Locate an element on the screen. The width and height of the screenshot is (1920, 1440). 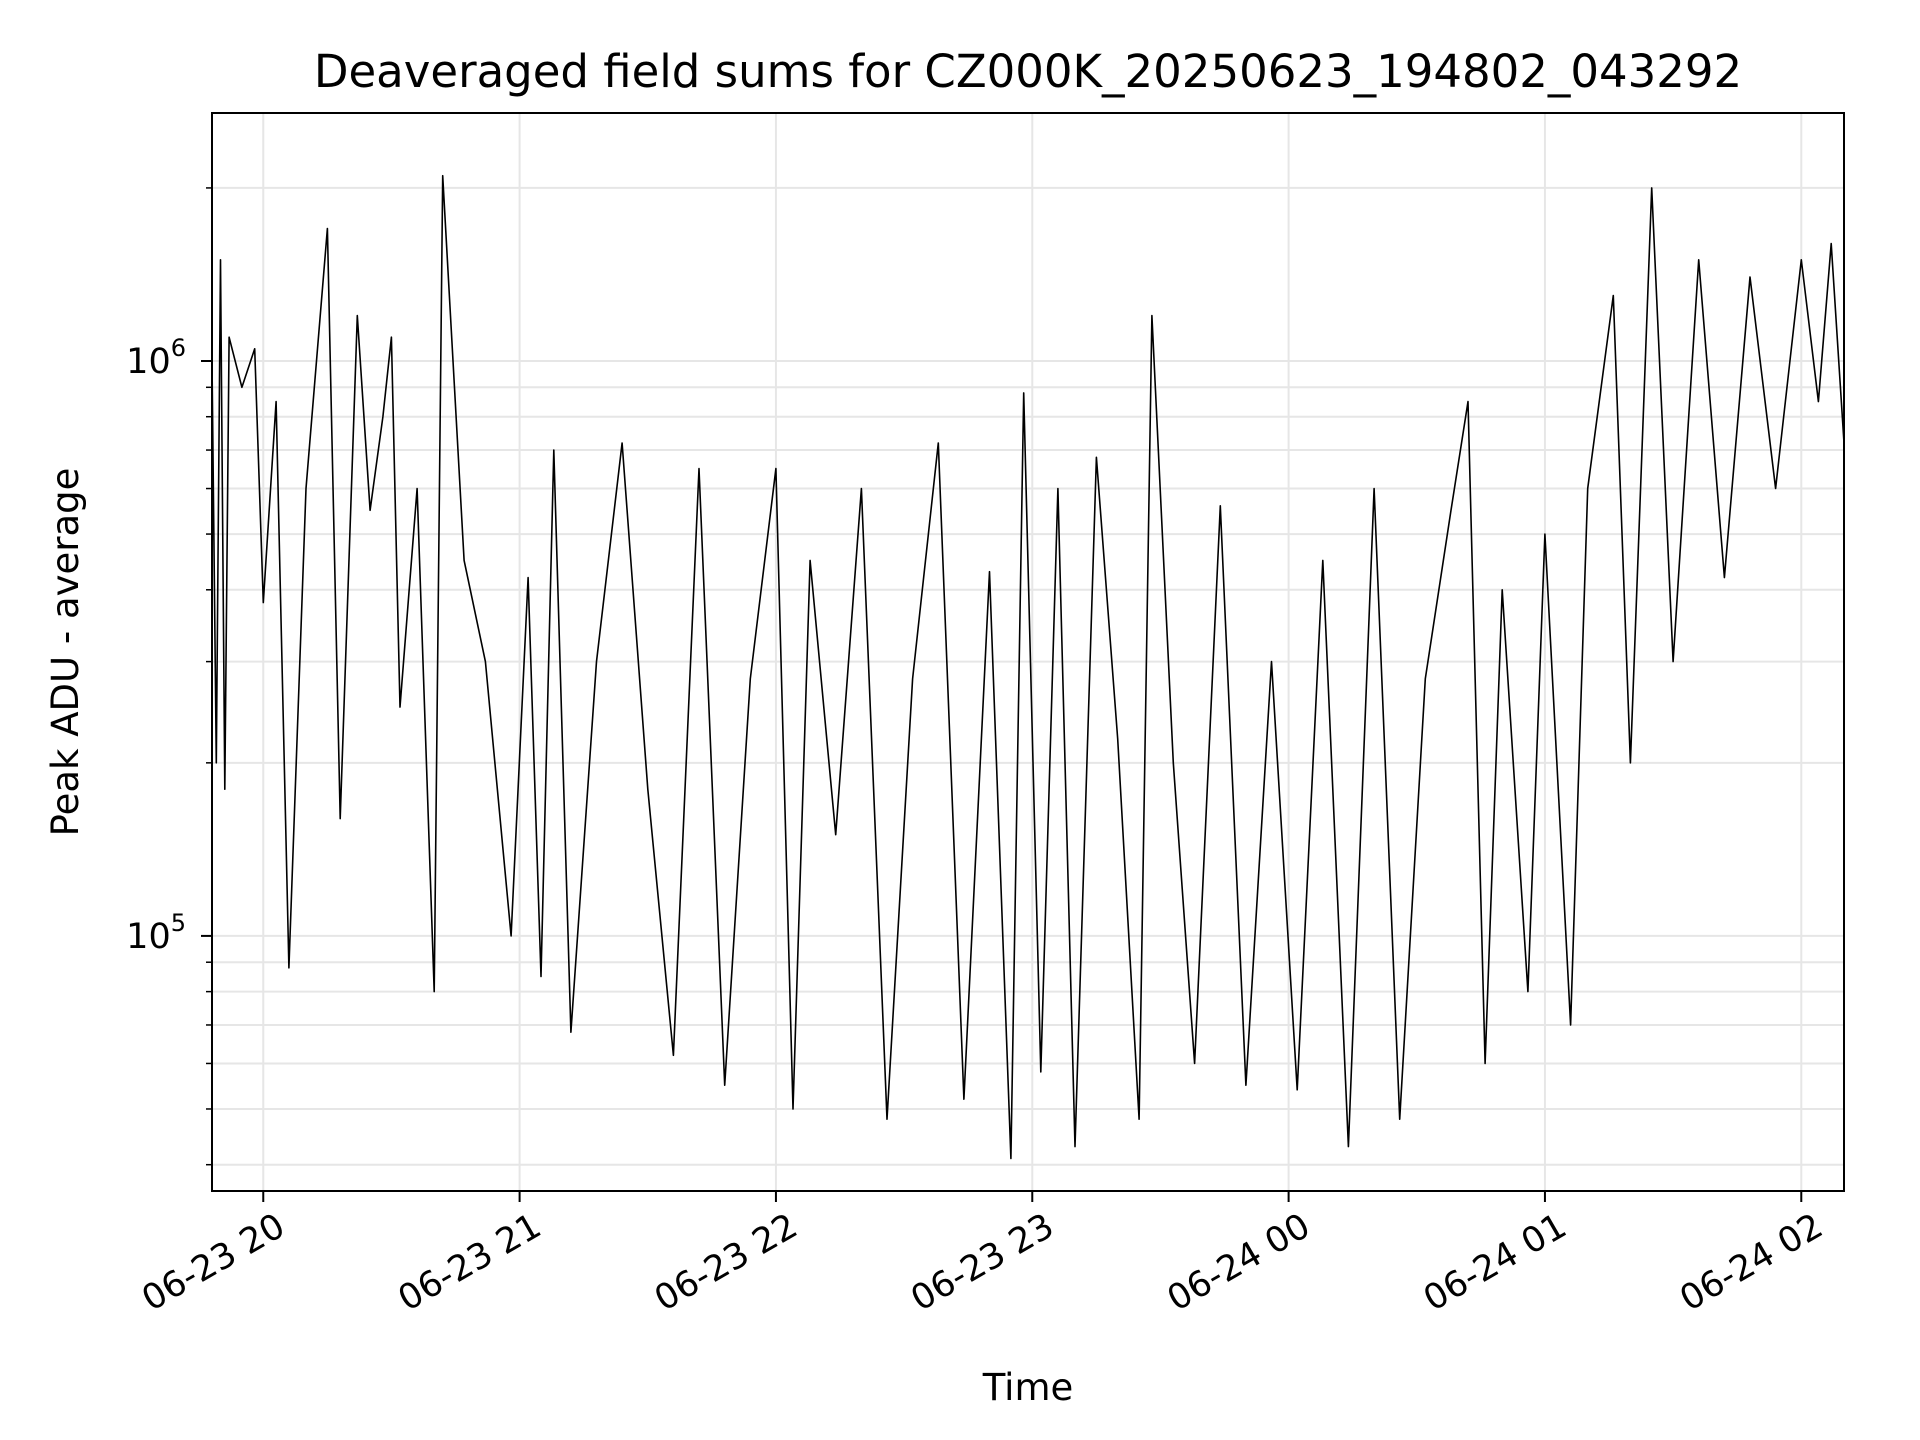
y-axis-label: Peak ADU - average is located at coordinates (65, 652).